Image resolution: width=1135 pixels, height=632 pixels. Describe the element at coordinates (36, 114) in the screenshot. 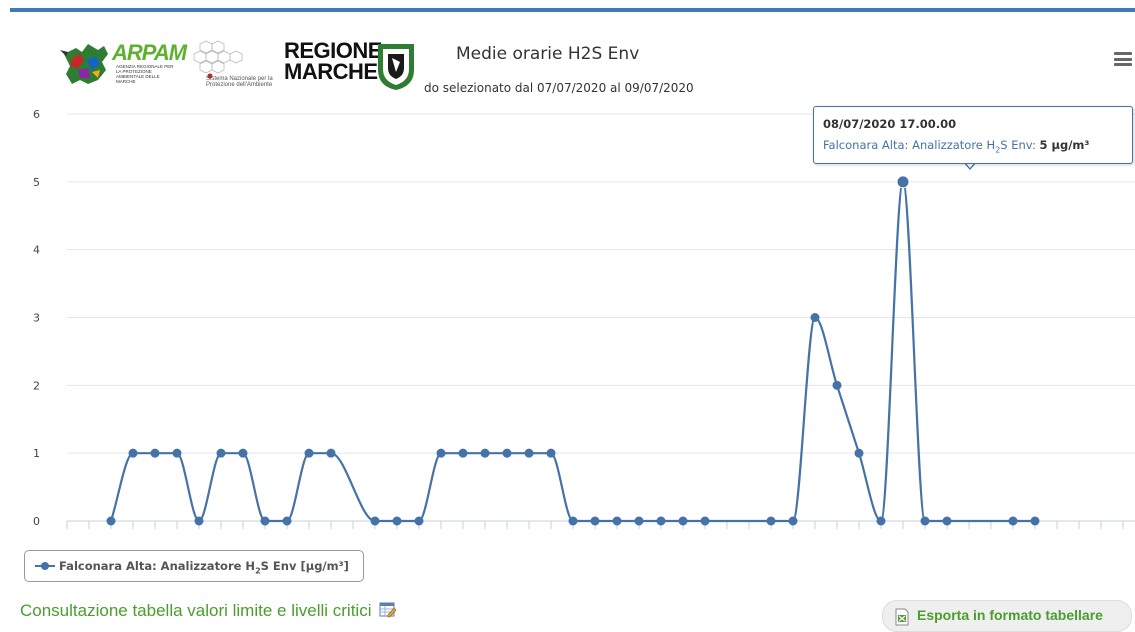

I see `y-tick-label: 6` at that location.